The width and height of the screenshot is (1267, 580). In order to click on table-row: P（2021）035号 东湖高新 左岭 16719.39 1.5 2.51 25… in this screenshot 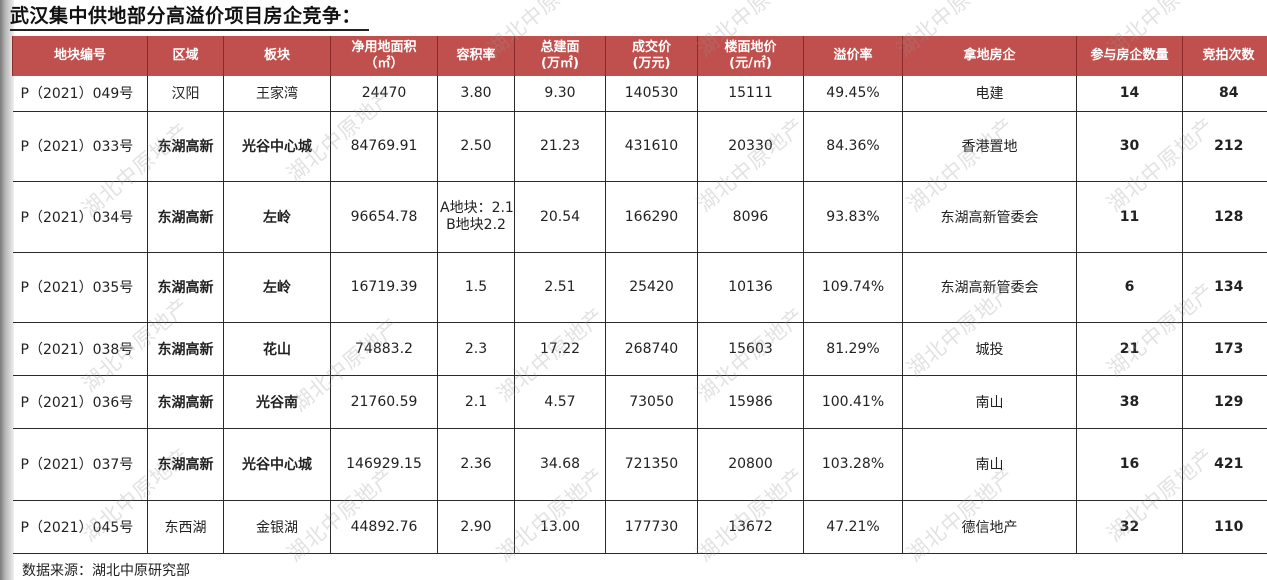, I will do `click(639, 287)`.